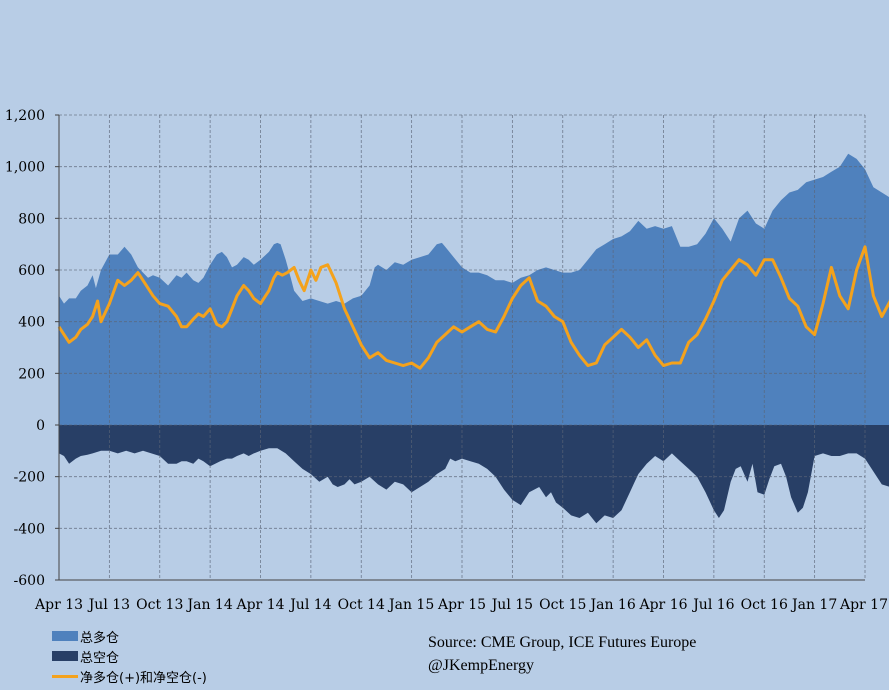 The height and width of the screenshot is (690, 889). What do you see at coordinates (31, 323) in the screenshot?
I see `y-tick-label-5: 400` at bounding box center [31, 323].